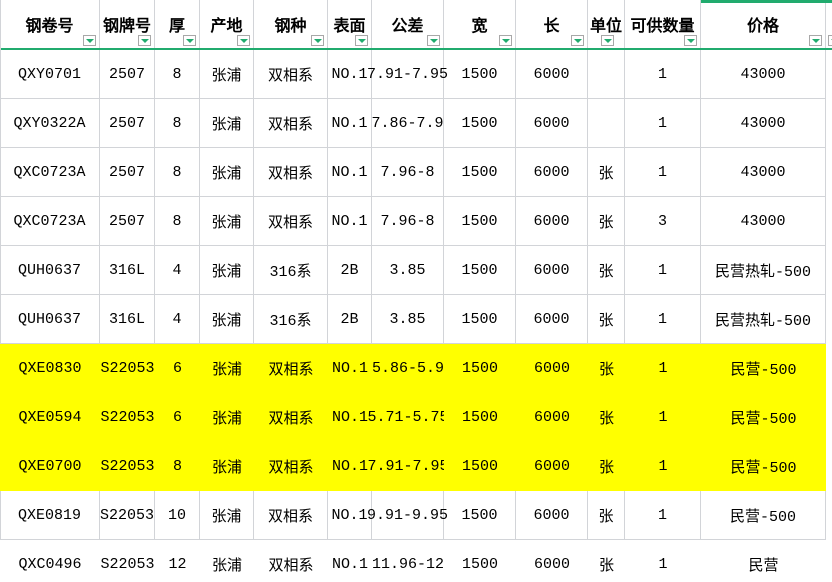 The image size is (832, 582). What do you see at coordinates (50, 417) in the screenshot?
I see `cell-coil_no: QXE0594` at bounding box center [50, 417].